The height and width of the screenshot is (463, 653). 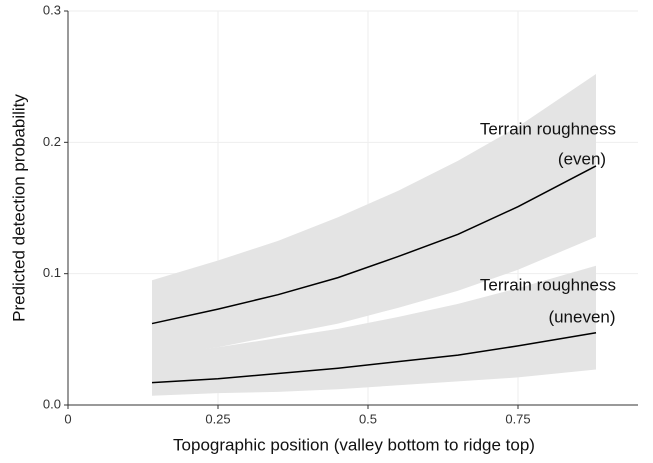 I want to click on x-tick-label: 0.25, so click(x=217, y=418).